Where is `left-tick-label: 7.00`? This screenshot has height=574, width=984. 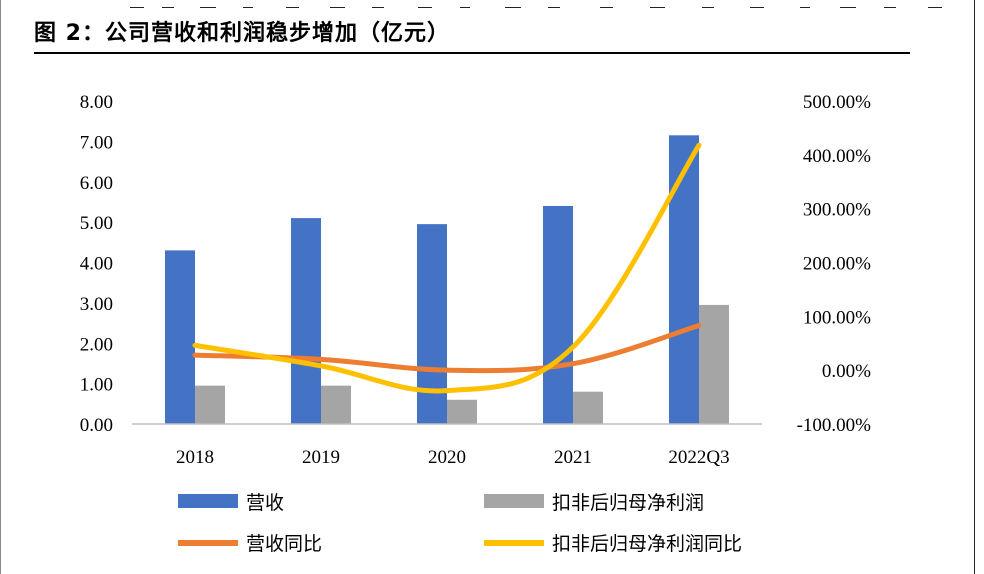 left-tick-label: 7.00 is located at coordinates (96, 142).